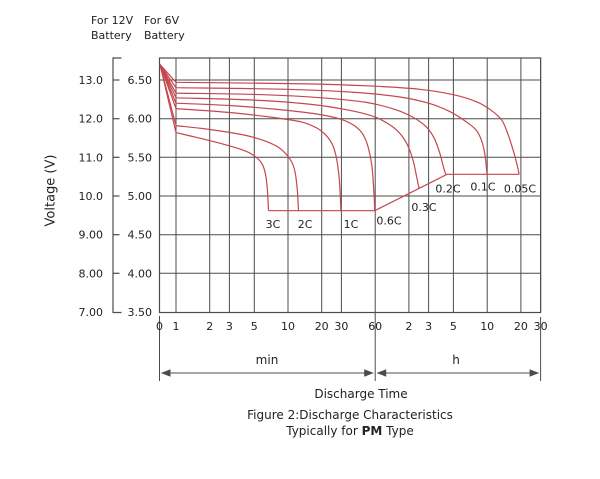 Image resolution: width=600 pixels, height=479 pixels. What do you see at coordinates (408, 326) in the screenshot?
I see `tick-label-x-2h: 2` at bounding box center [408, 326].